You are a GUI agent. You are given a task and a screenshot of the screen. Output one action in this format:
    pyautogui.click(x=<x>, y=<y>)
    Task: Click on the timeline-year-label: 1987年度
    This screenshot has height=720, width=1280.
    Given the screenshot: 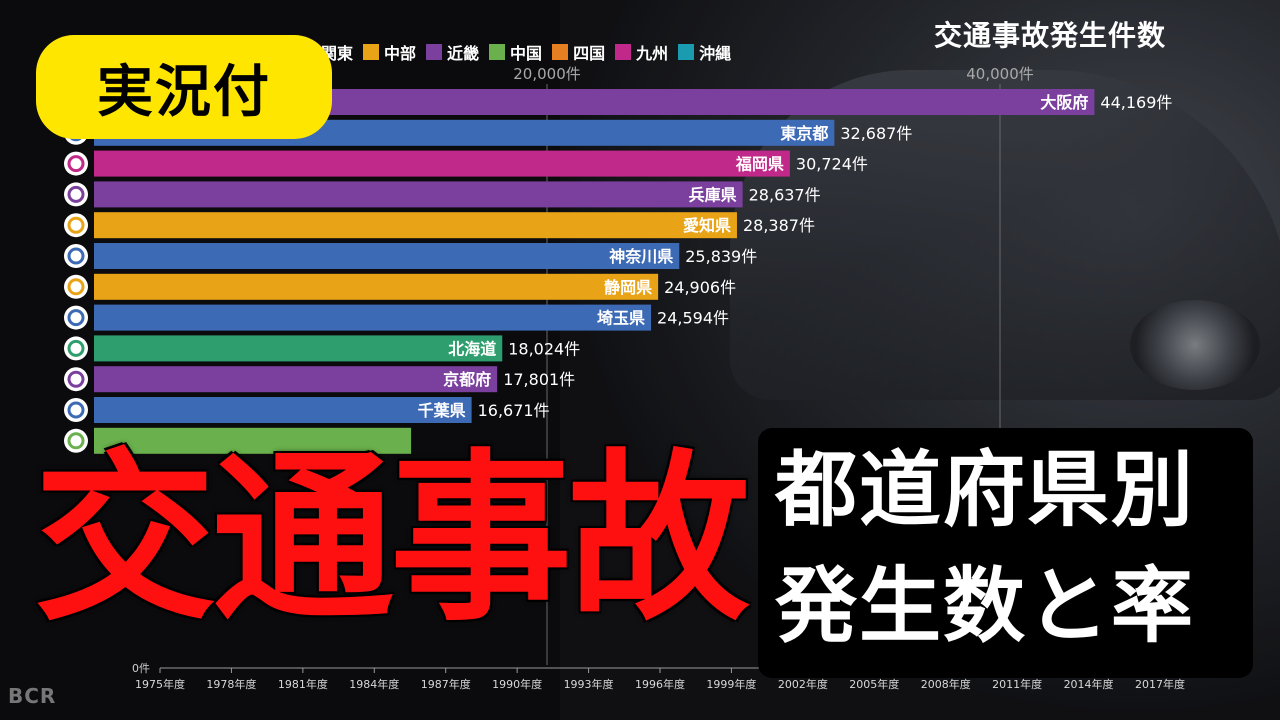 What is the action you would take?
    pyautogui.click(x=446, y=684)
    